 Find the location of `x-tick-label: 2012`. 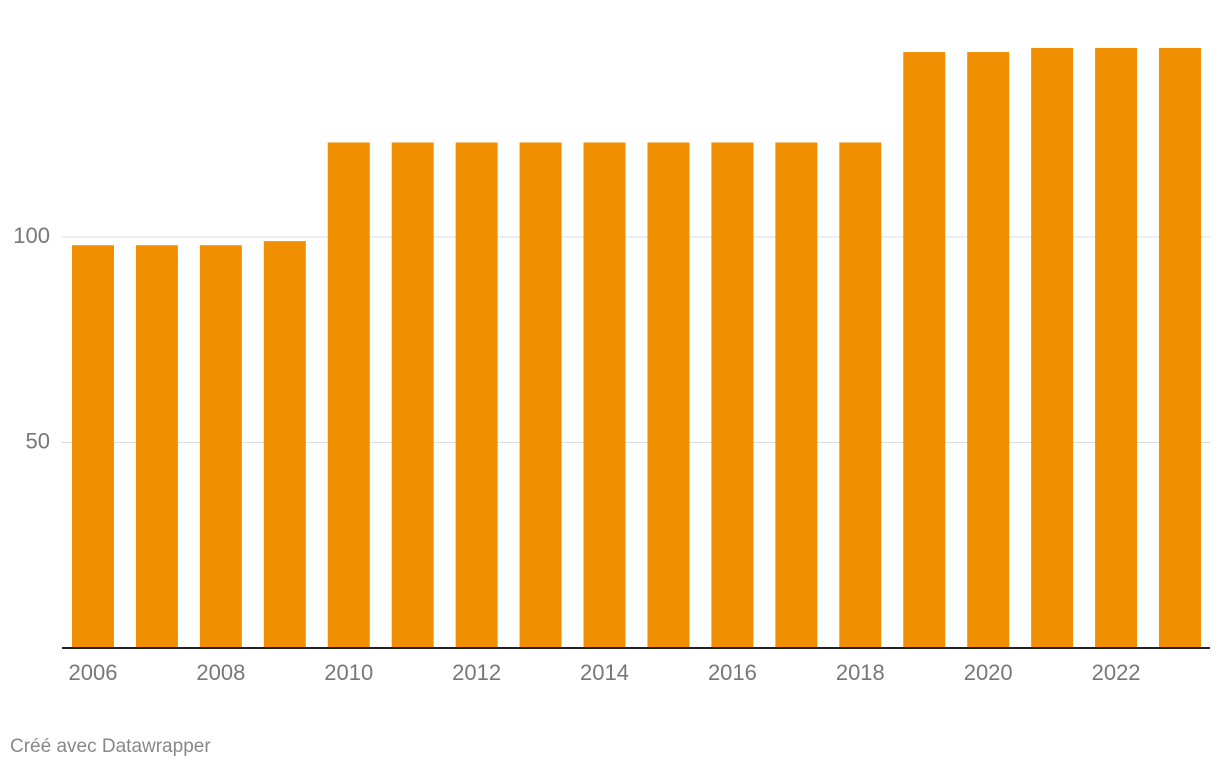

x-tick-label: 2012 is located at coordinates (476, 672).